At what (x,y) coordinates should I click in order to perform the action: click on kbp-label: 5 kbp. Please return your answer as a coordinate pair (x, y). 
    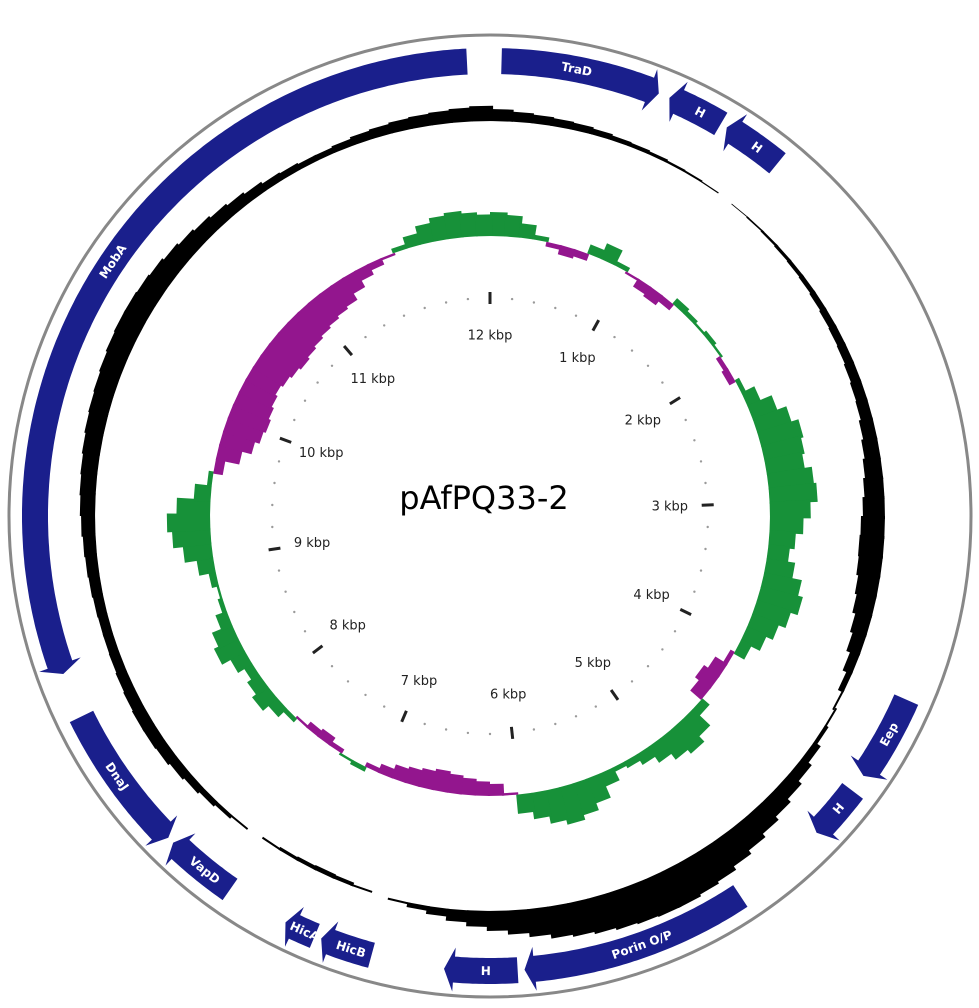
    Looking at the image, I should click on (593, 663).